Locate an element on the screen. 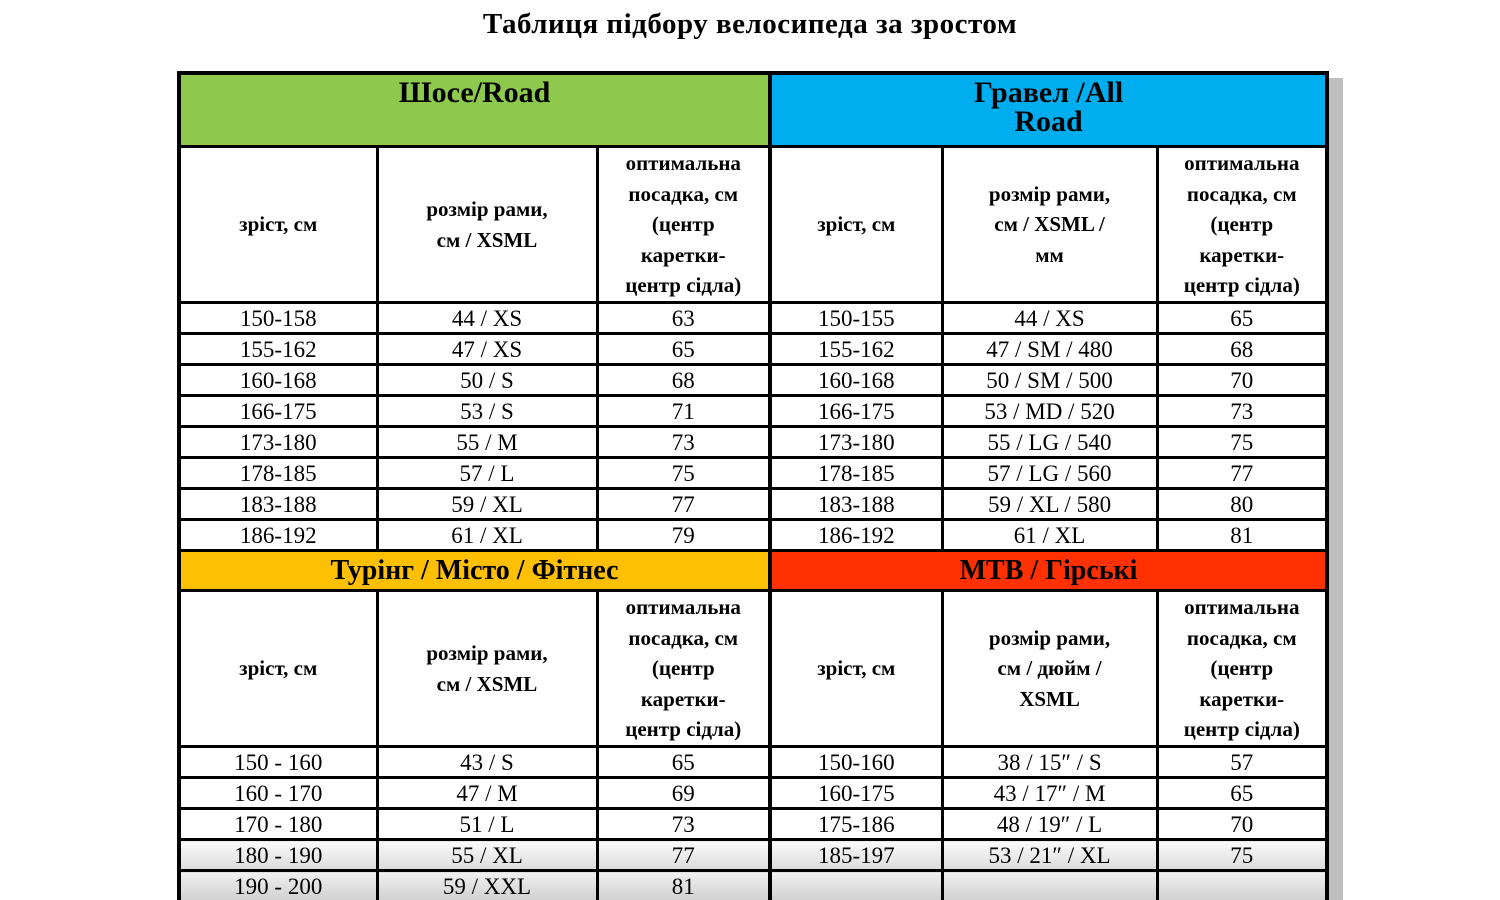 The height and width of the screenshot is (900, 1500). page-title: Таблиця підбору велосипеда за зростом is located at coordinates (750, 24).